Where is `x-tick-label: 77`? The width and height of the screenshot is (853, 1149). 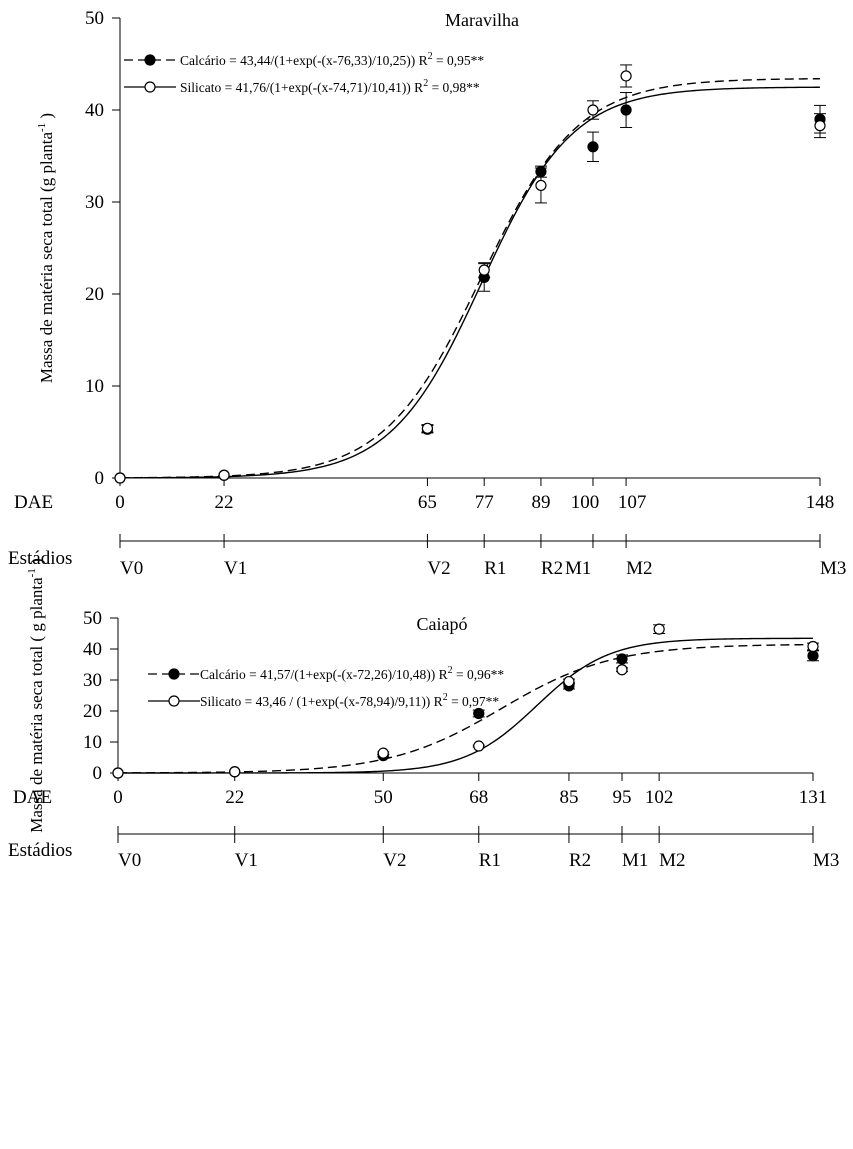 x-tick-label: 77 is located at coordinates (484, 502).